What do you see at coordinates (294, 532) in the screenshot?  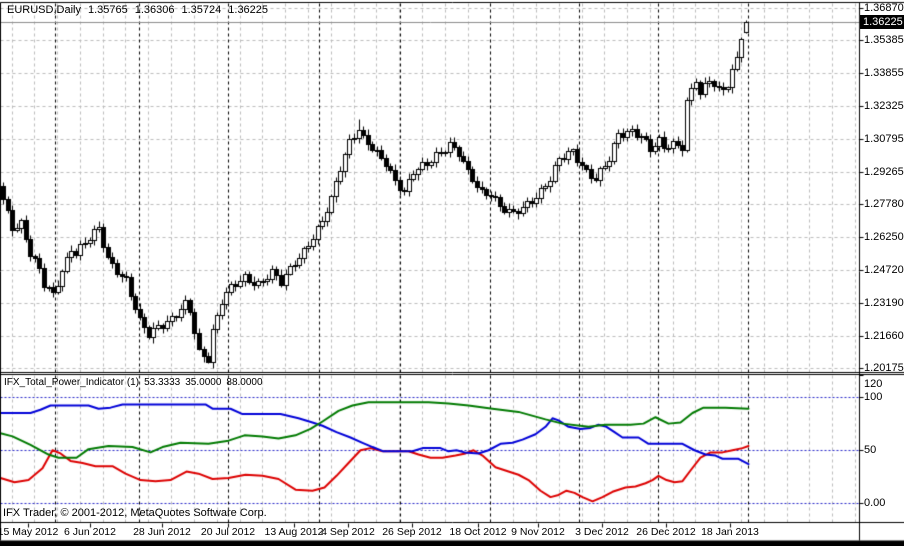 I see `time-axis-label: 13 Aug 2012` at bounding box center [294, 532].